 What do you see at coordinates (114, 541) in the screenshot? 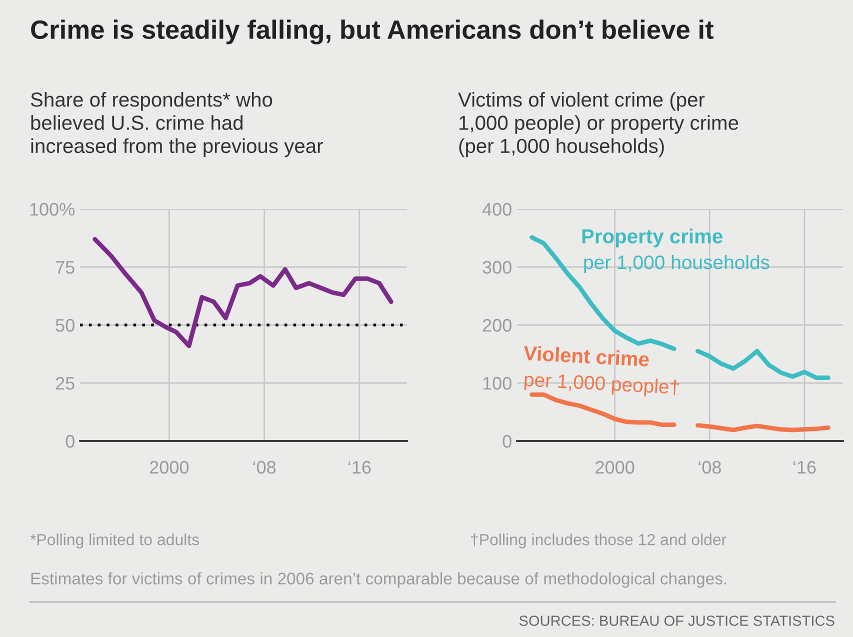
I see `text: *Polling limited to adults` at bounding box center [114, 541].